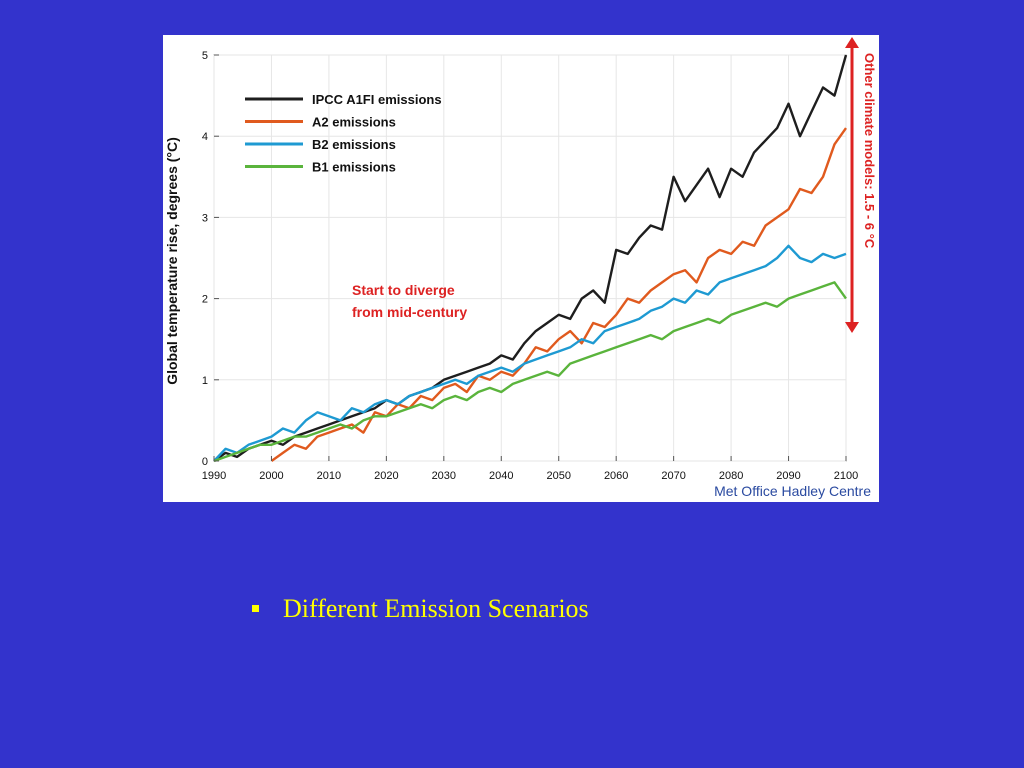  What do you see at coordinates (255, 608) in the screenshot?
I see `square-bullet-icon` at bounding box center [255, 608].